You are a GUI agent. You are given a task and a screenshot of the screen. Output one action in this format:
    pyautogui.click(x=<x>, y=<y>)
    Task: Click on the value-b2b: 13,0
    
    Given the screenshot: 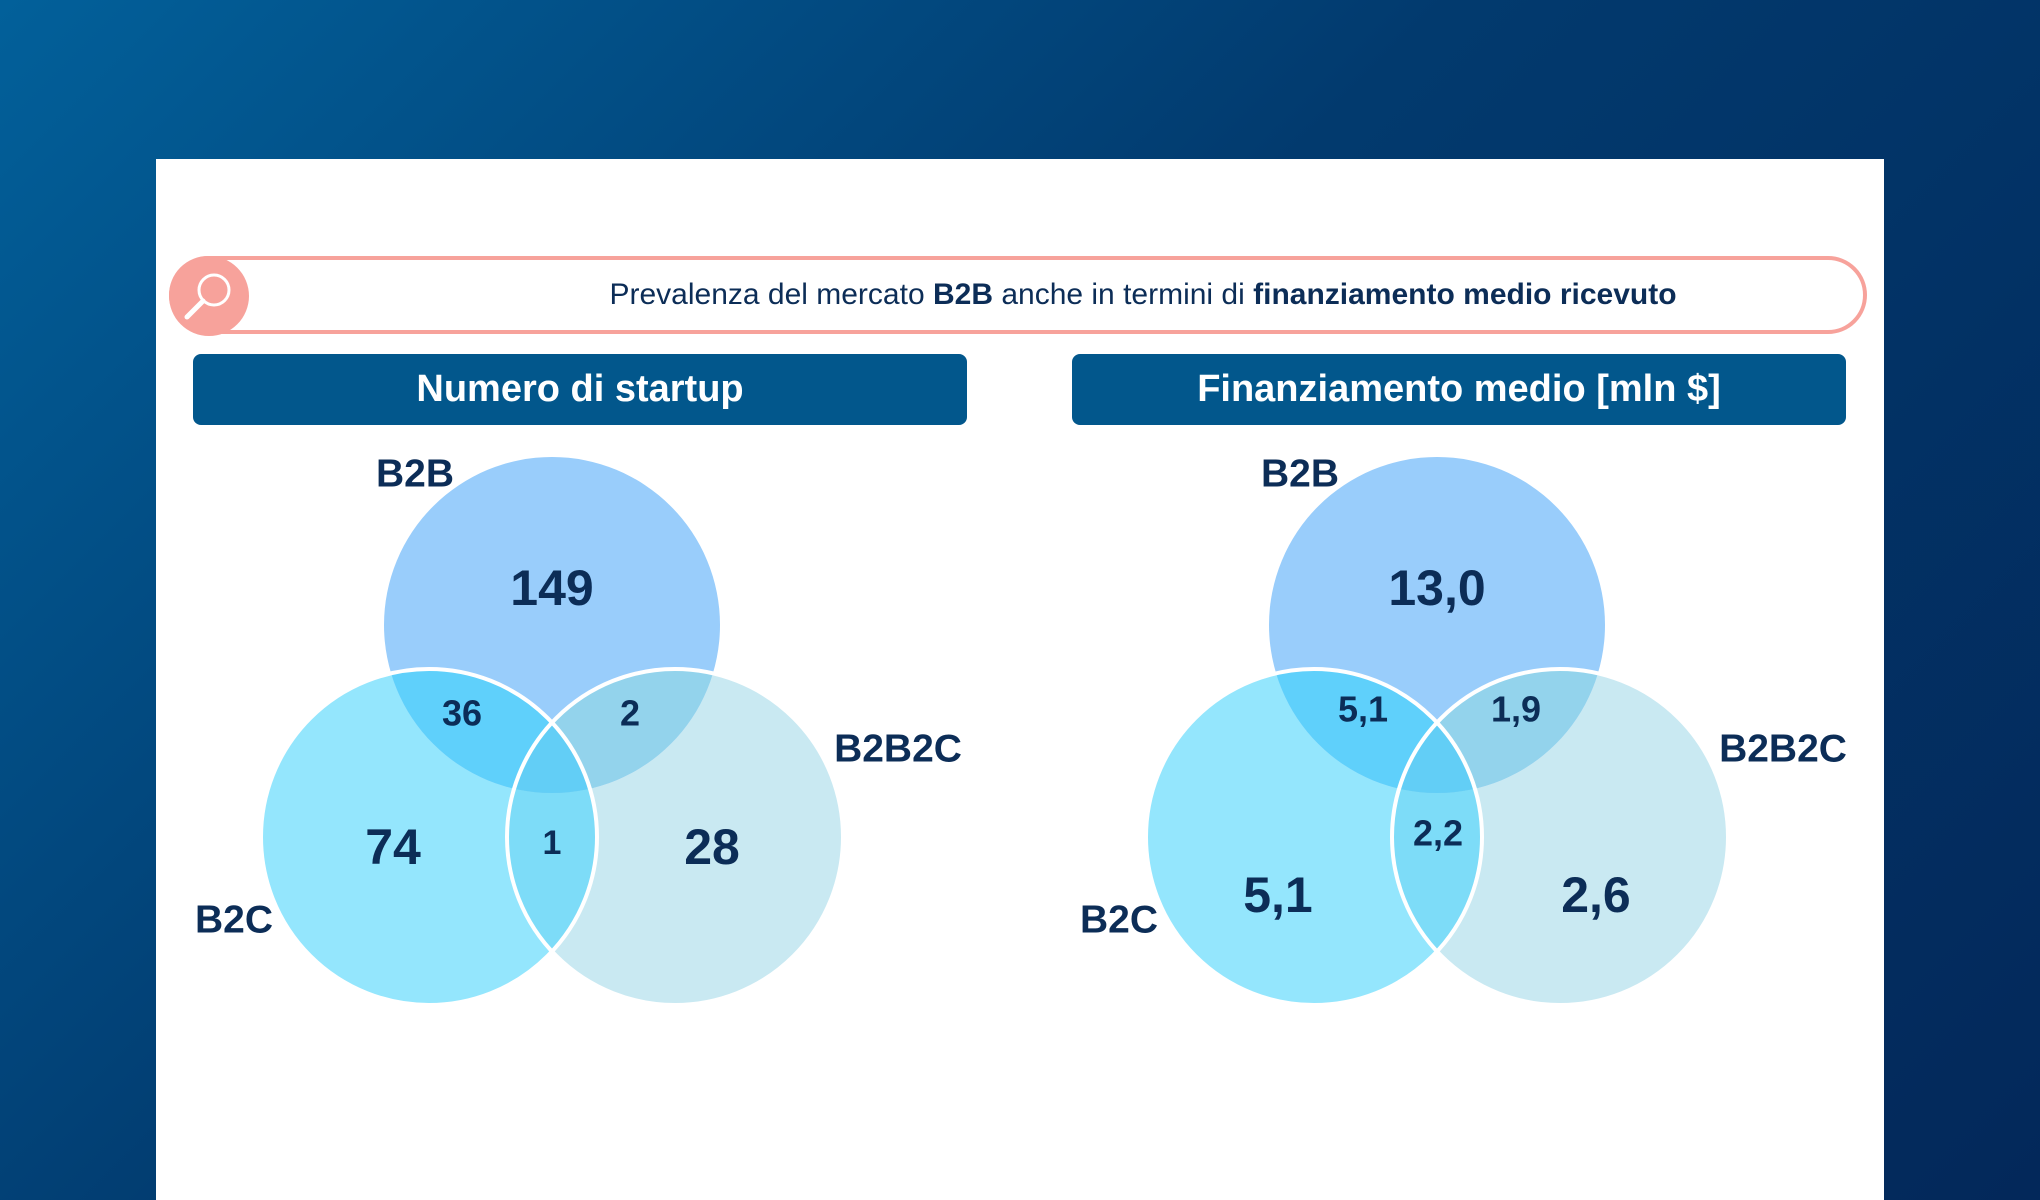 What is the action you would take?
    pyautogui.click(x=1436, y=588)
    